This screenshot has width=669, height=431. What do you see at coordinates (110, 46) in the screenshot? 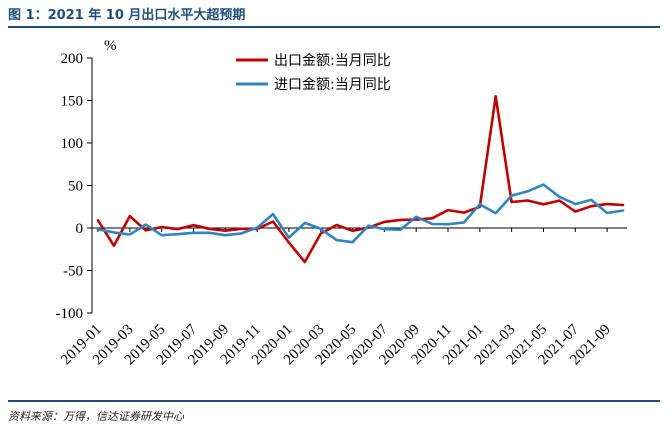
I see `y-unit-label: %` at bounding box center [110, 46].